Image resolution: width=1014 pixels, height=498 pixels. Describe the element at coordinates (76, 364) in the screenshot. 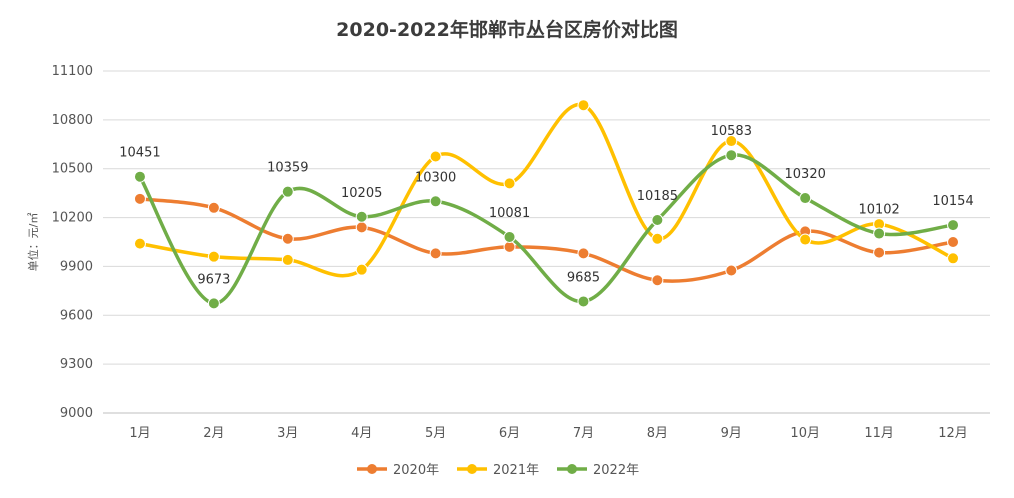

I see `y-tick-label: 9300` at that location.